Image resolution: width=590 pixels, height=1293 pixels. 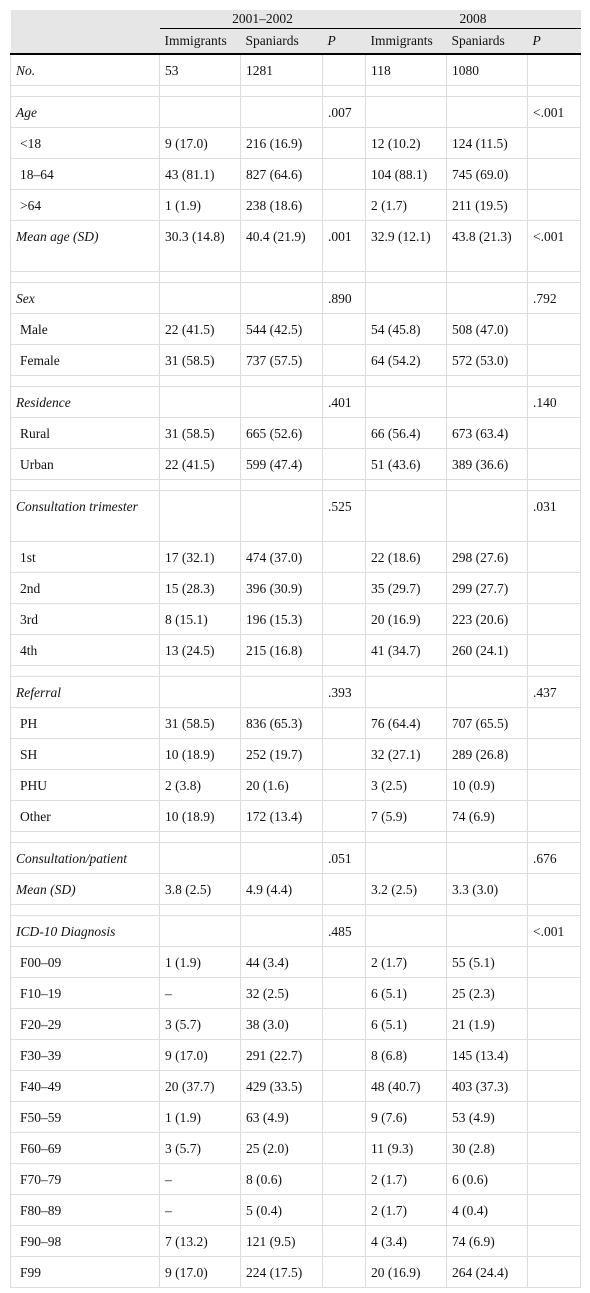 I want to click on value-cell: 737 (57.5), so click(x=281, y=360).